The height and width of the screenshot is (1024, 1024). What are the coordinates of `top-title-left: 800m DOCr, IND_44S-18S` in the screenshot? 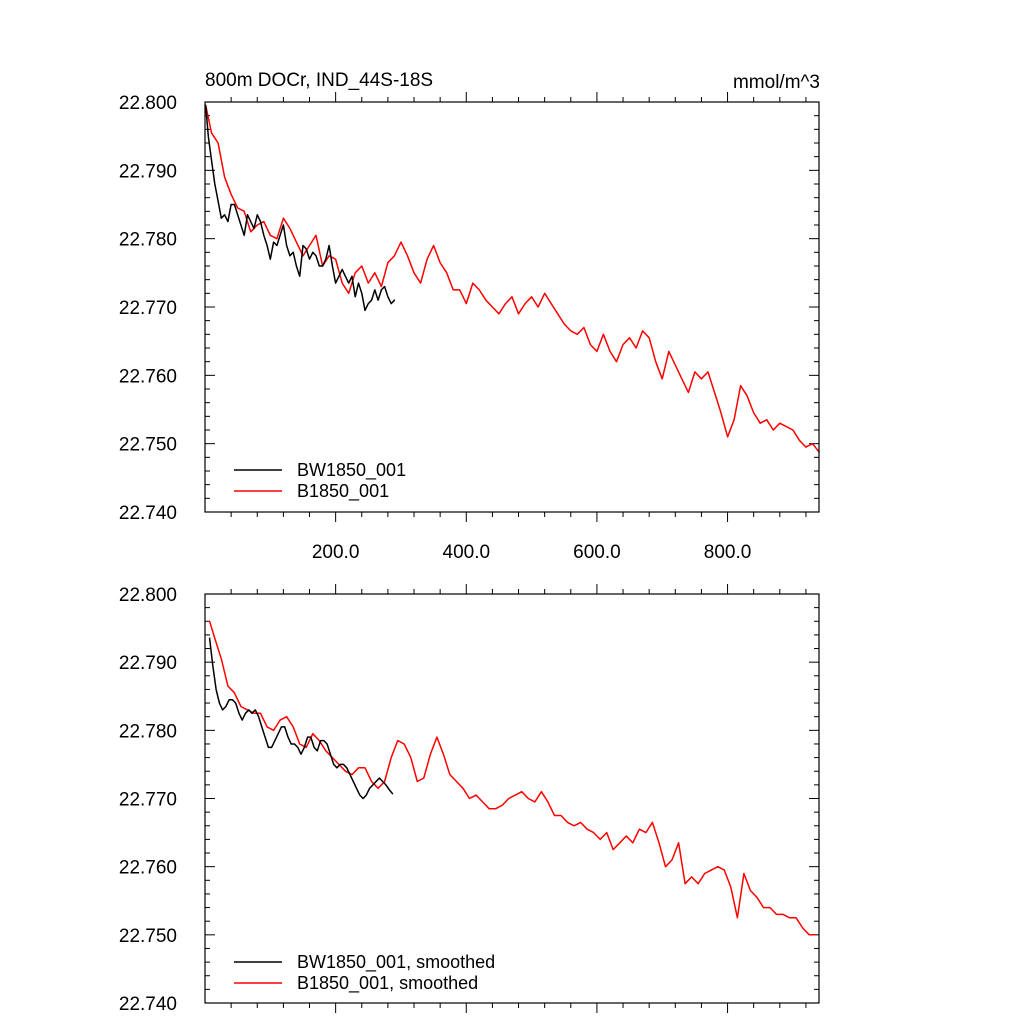 It's located at (319, 80).